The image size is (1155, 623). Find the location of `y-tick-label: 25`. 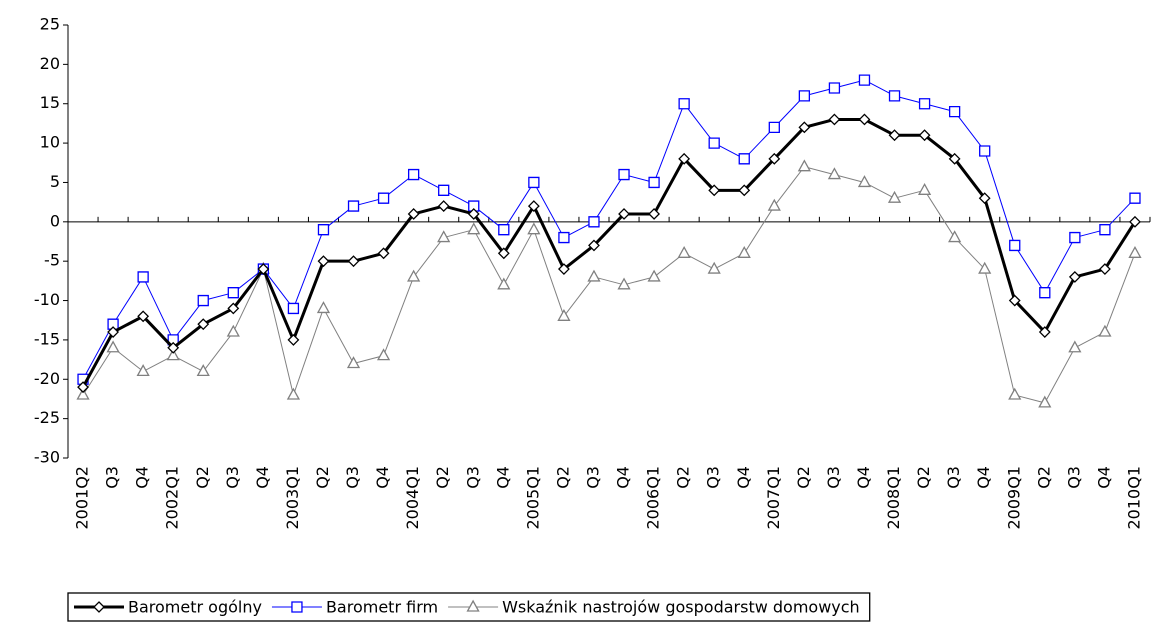

y-tick-label: 25 is located at coordinates (50, 24).